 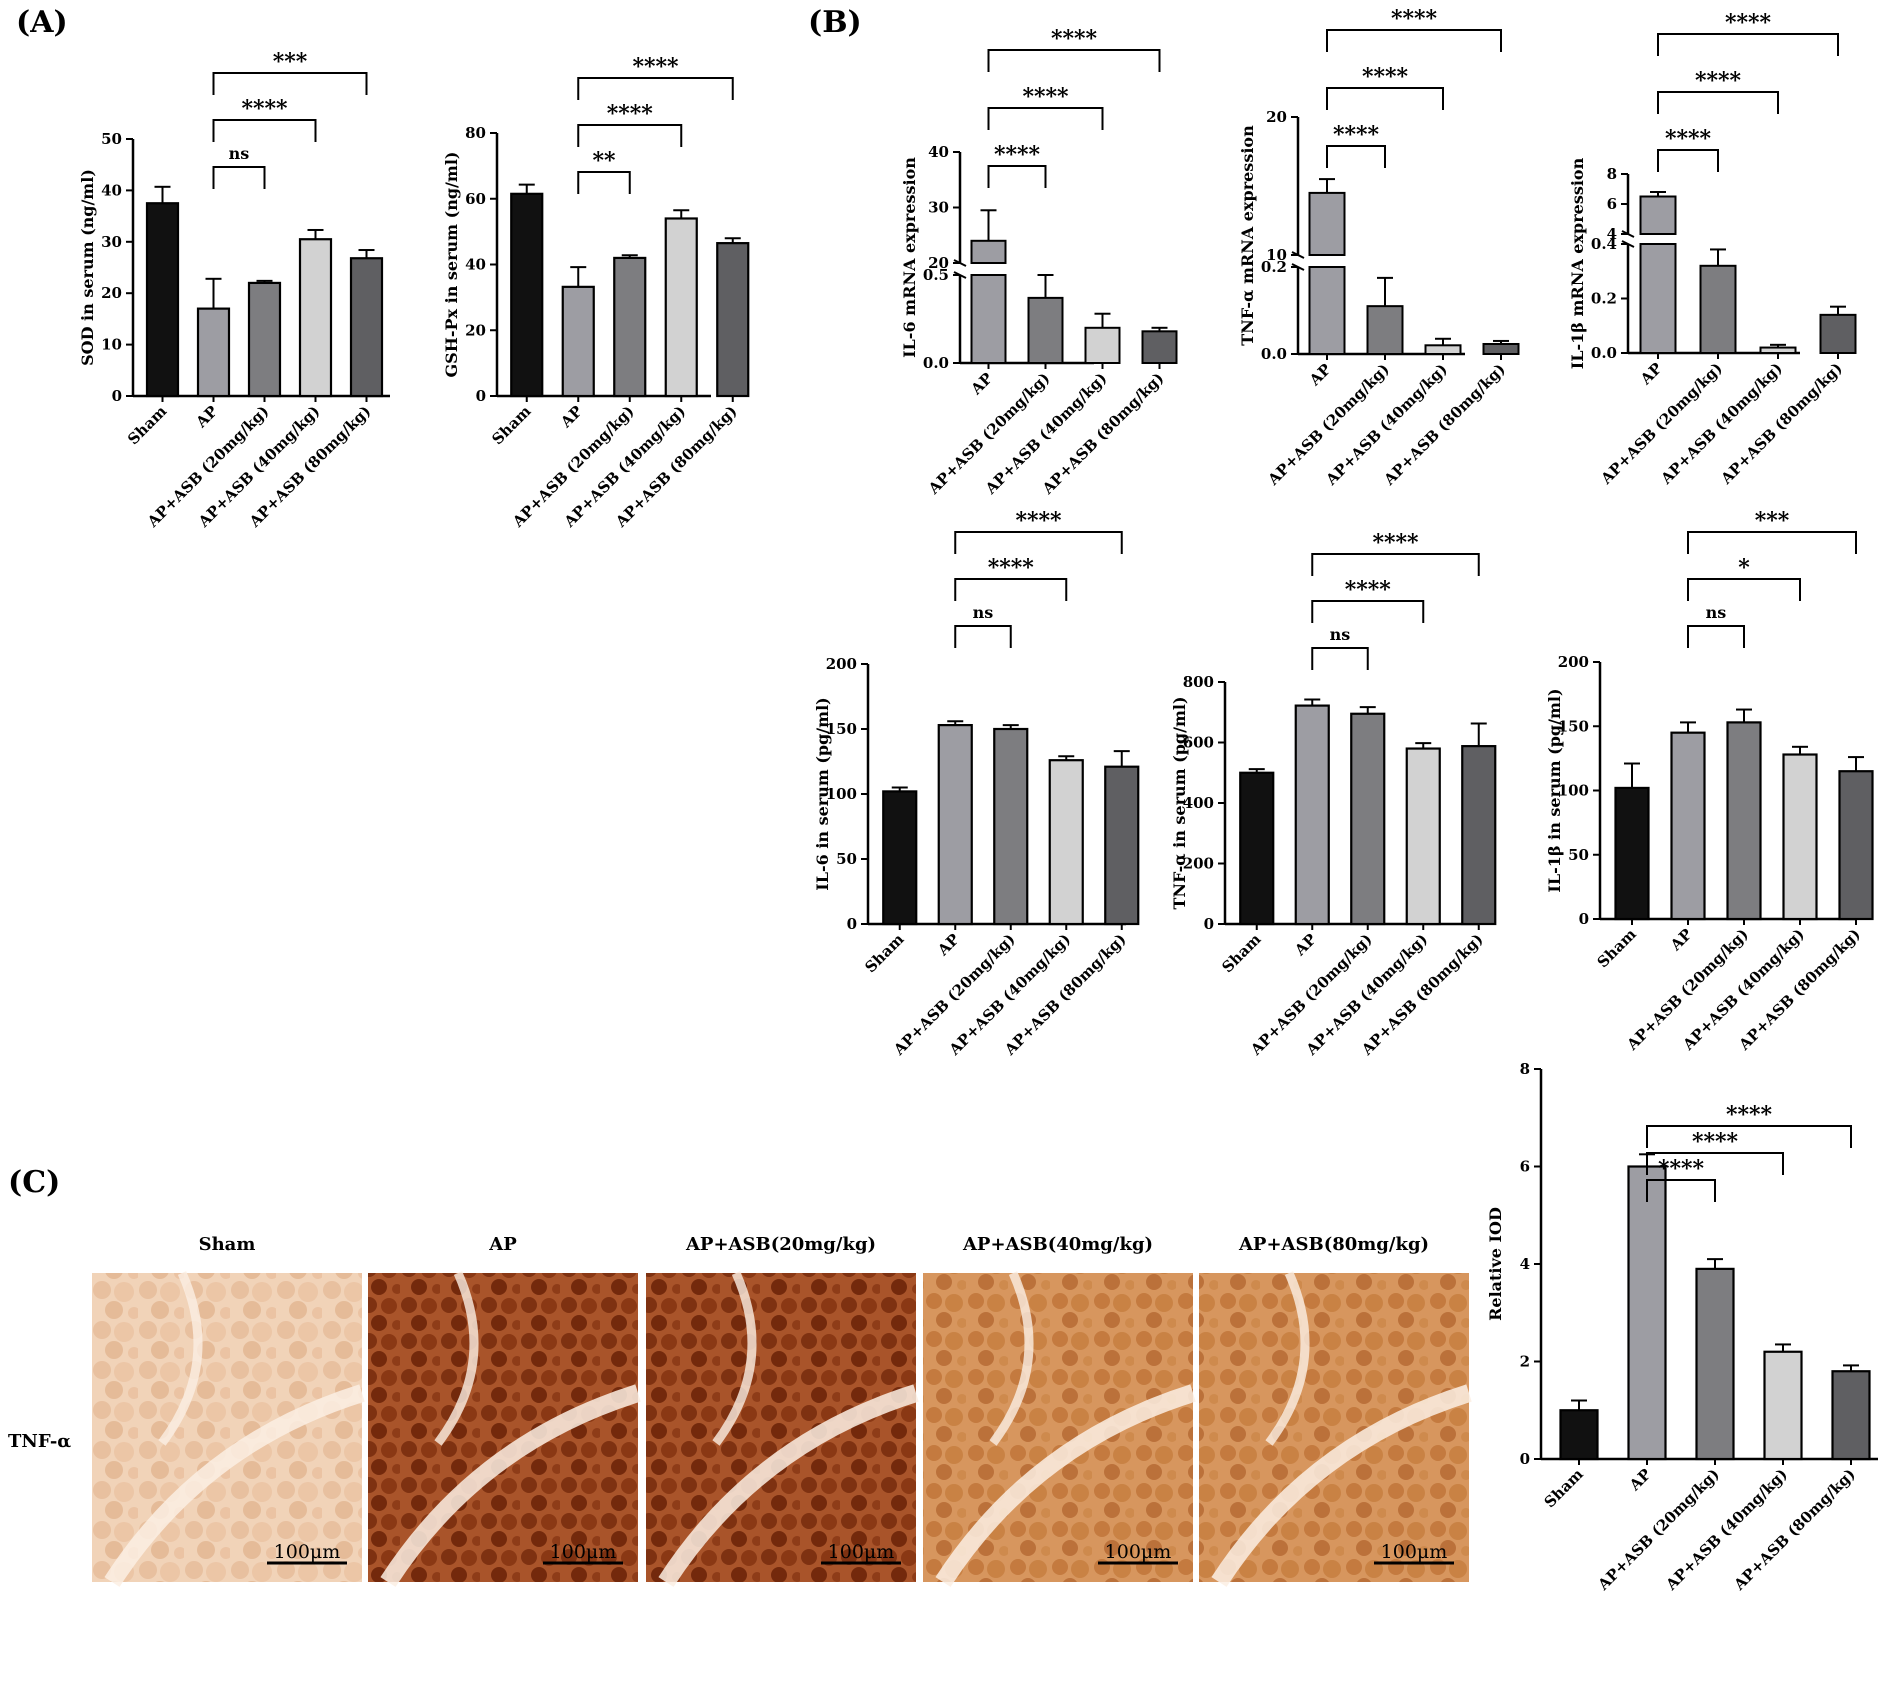 What do you see at coordinates (502, 1244) in the screenshot?
I see `histology-title: AP` at bounding box center [502, 1244].